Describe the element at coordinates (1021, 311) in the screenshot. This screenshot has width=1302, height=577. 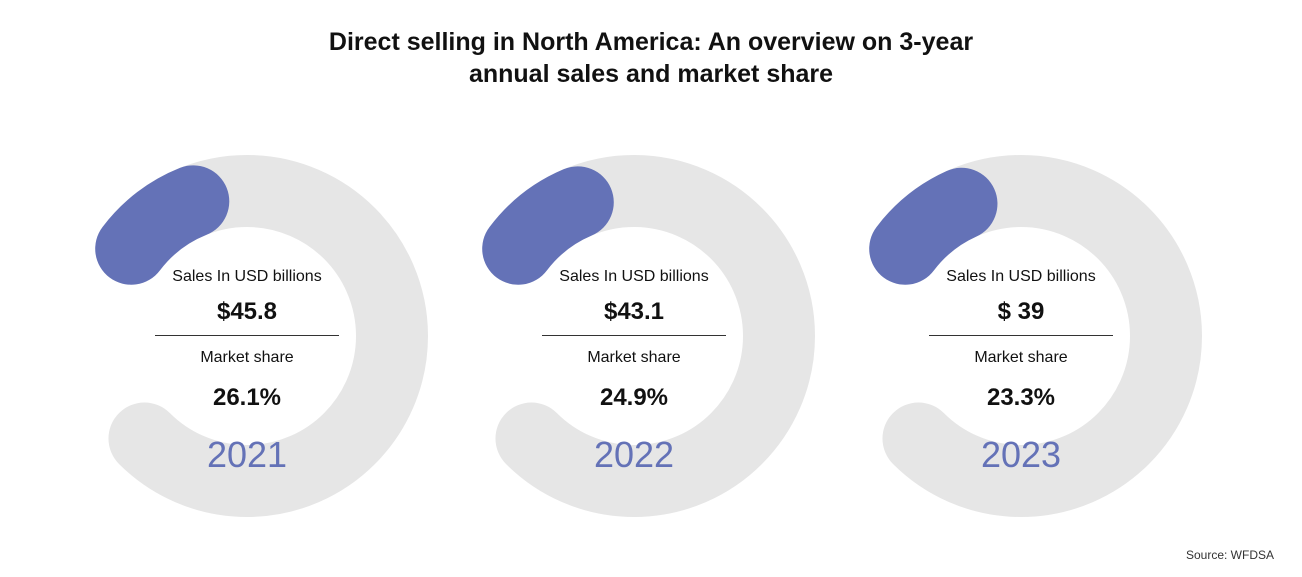
I see `gauge-2023-sales-value: $ 39` at that location.